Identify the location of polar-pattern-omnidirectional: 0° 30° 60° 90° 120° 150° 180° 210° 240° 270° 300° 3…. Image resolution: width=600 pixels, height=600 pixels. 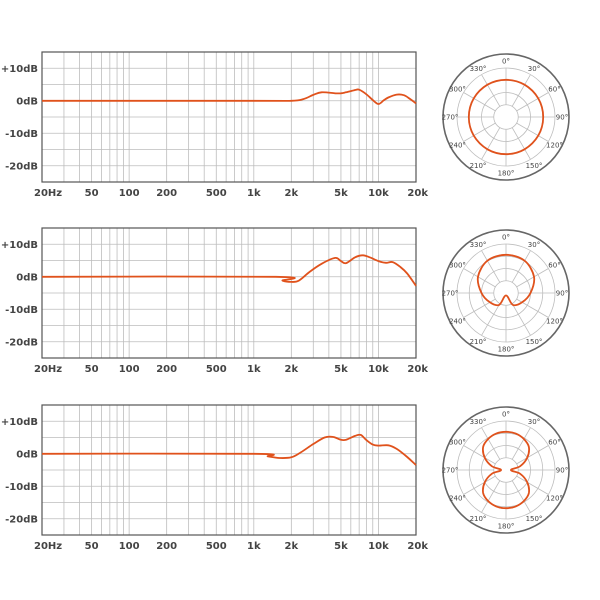
(506, 117).